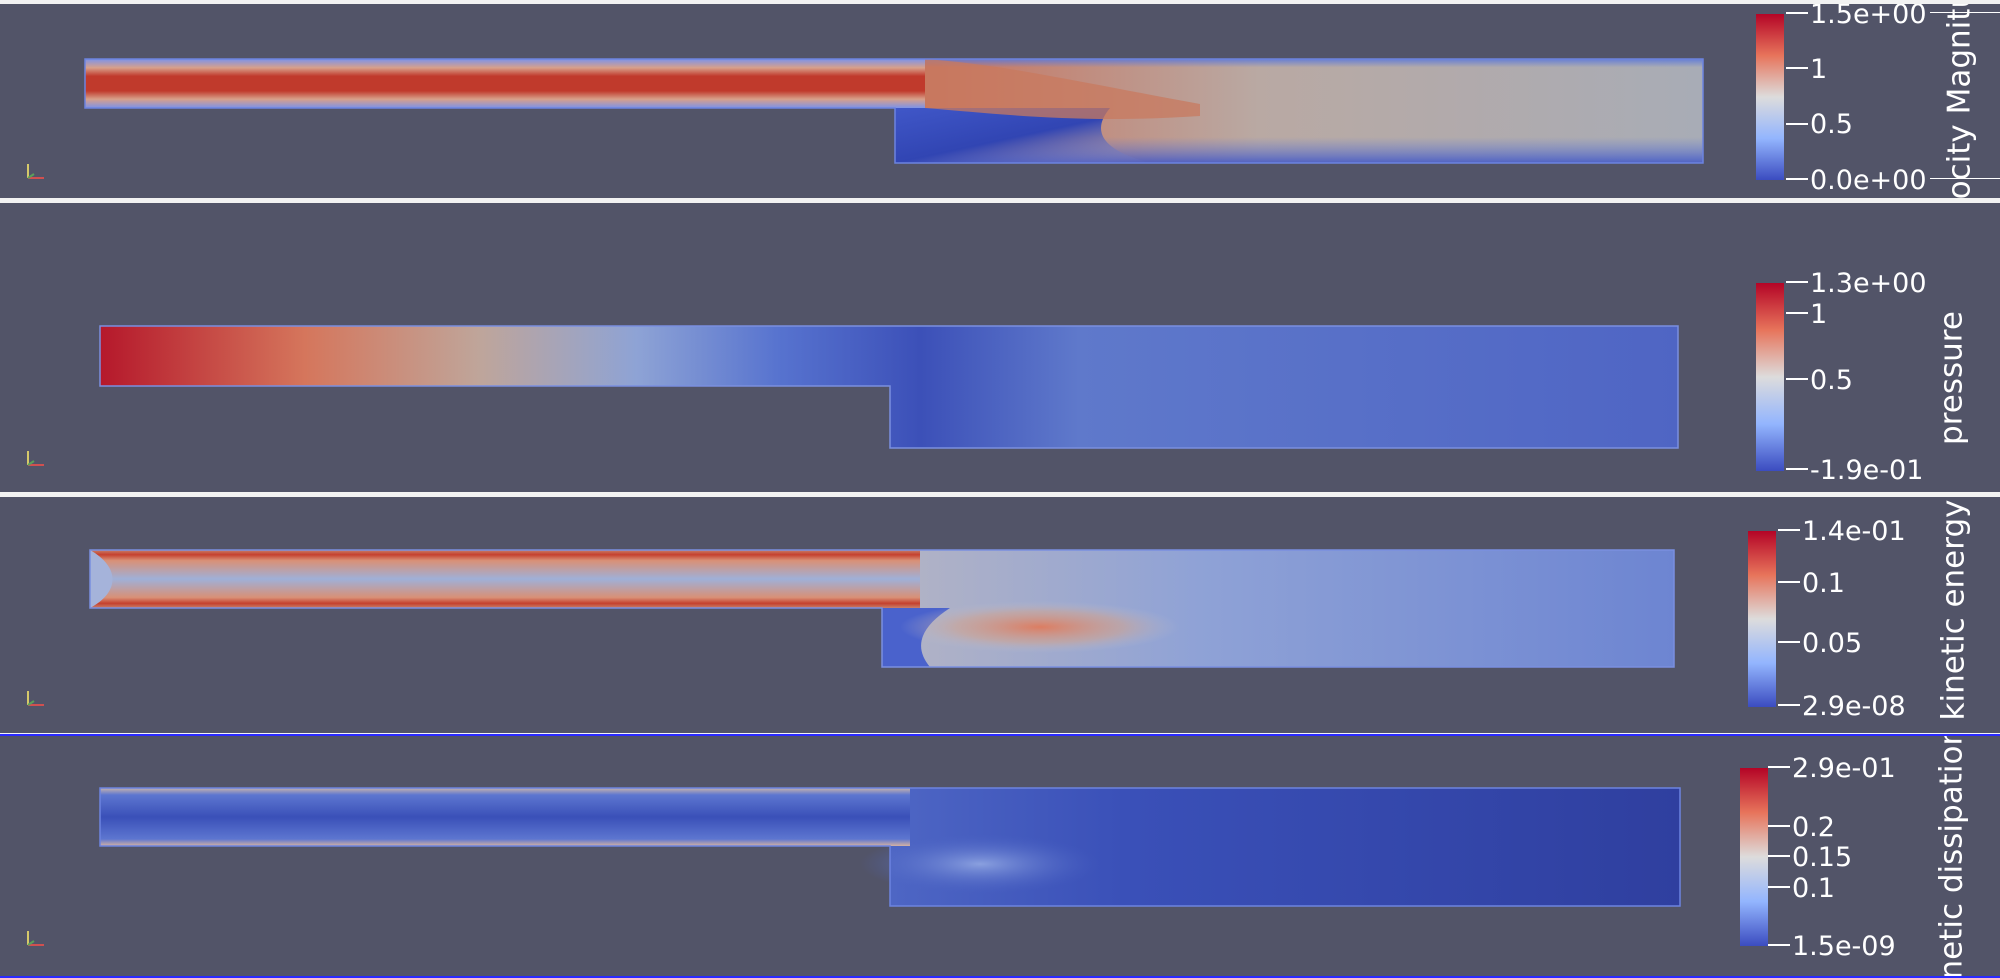  I want to click on colorbar-tick-label: 0.05, so click(1832, 643).